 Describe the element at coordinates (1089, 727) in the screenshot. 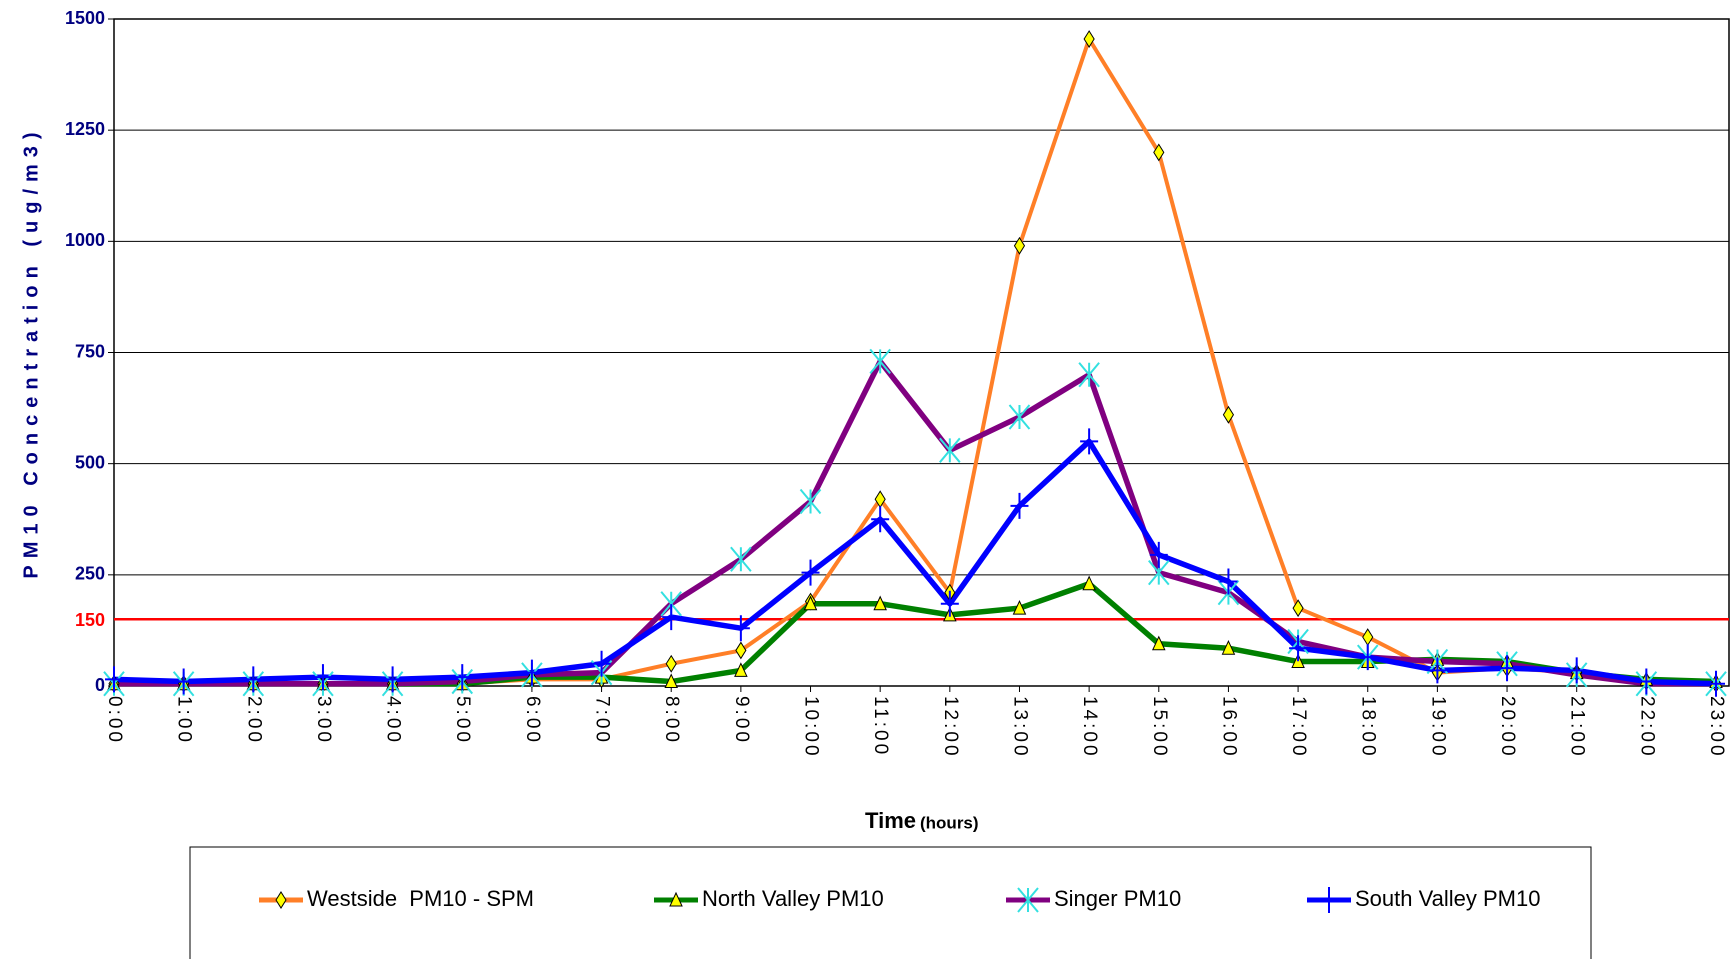

I see `x-tick-label: 14:00` at that location.